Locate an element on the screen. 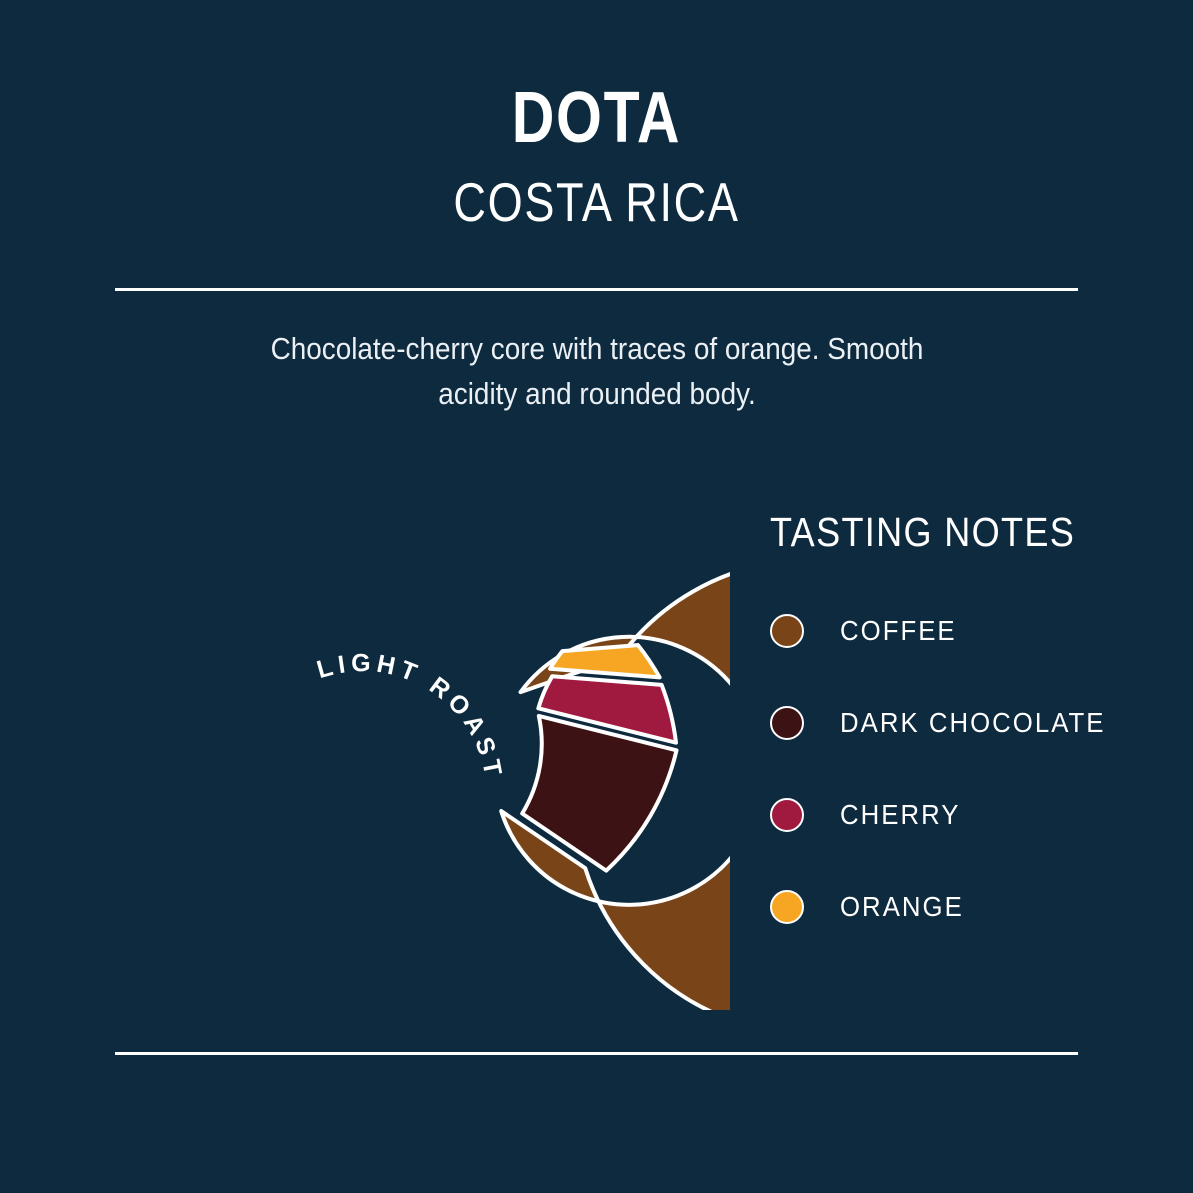  legend-swatch-orange is located at coordinates (787, 907).